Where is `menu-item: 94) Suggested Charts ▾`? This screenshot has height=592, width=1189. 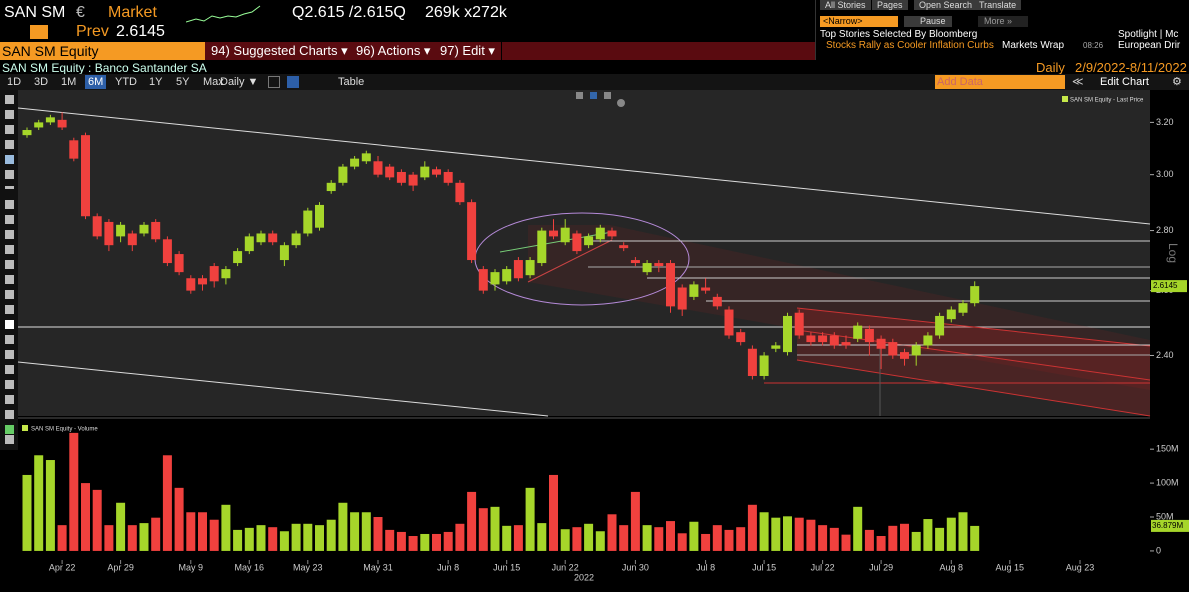
menu-item: 94) Suggested Charts ▾ is located at coordinates (280, 51).